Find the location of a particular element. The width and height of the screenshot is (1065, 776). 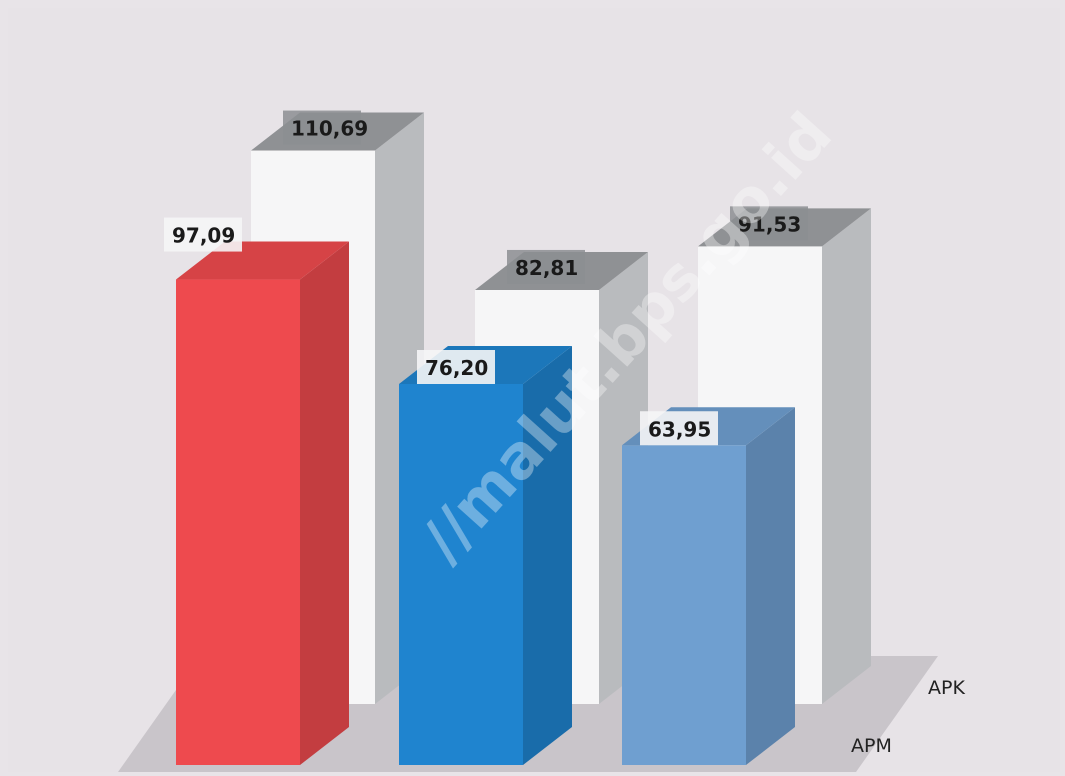

data-label-apm-2: 76,20 is located at coordinates (456, 367).